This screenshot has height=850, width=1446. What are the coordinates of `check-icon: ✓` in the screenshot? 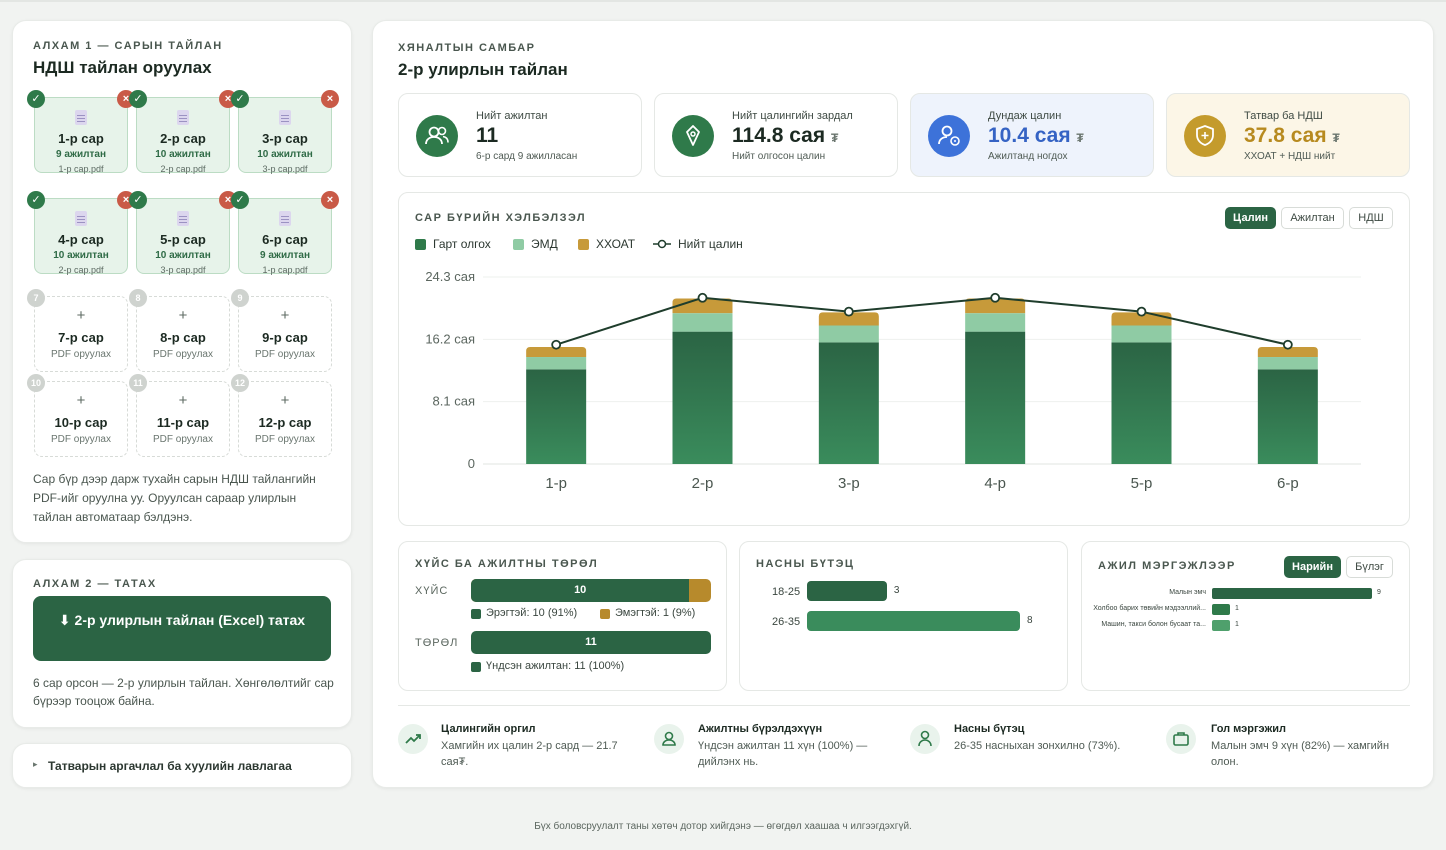 It's located at (240, 200).